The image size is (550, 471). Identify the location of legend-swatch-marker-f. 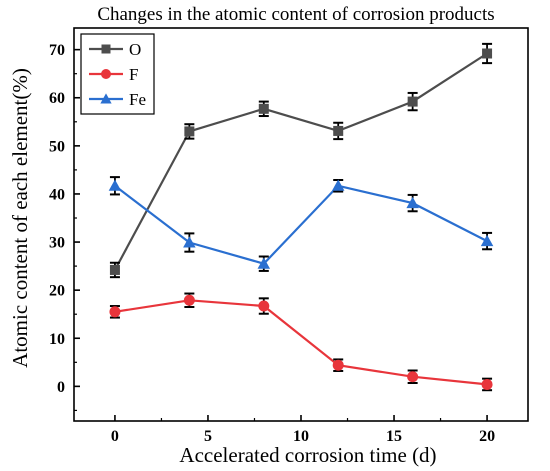
(106, 74).